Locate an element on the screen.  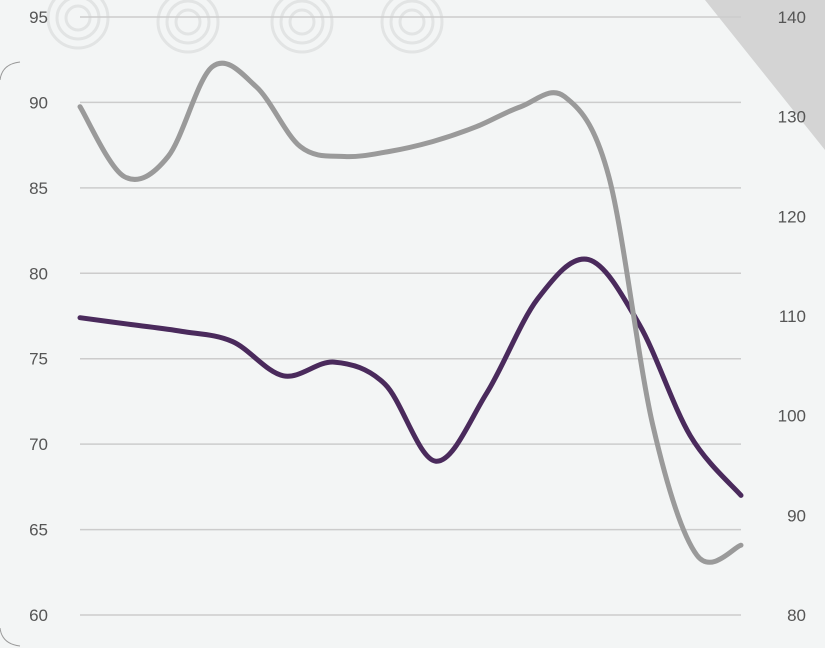
left-tick-label: 90 is located at coordinates (38, 102).